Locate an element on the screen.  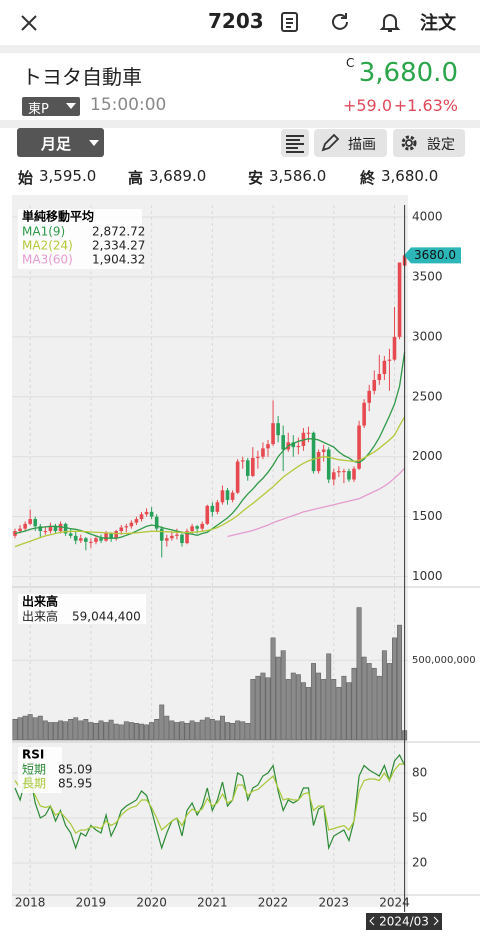
legend-value: 1,904.32 is located at coordinates (118, 260).